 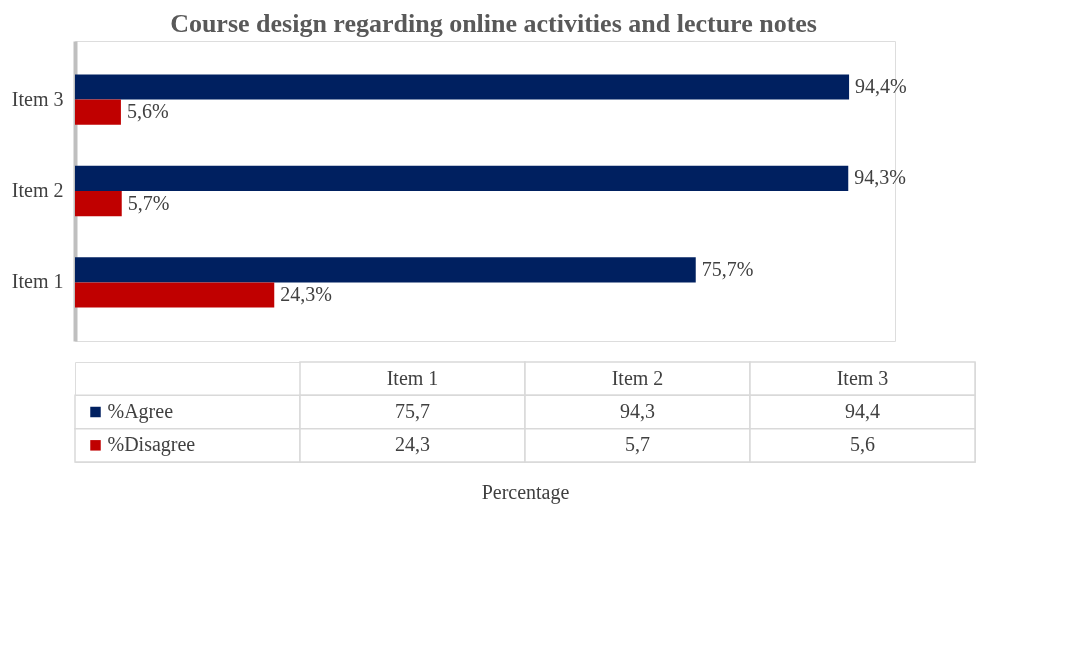 I want to click on text: 5,6, so click(x=862, y=444).